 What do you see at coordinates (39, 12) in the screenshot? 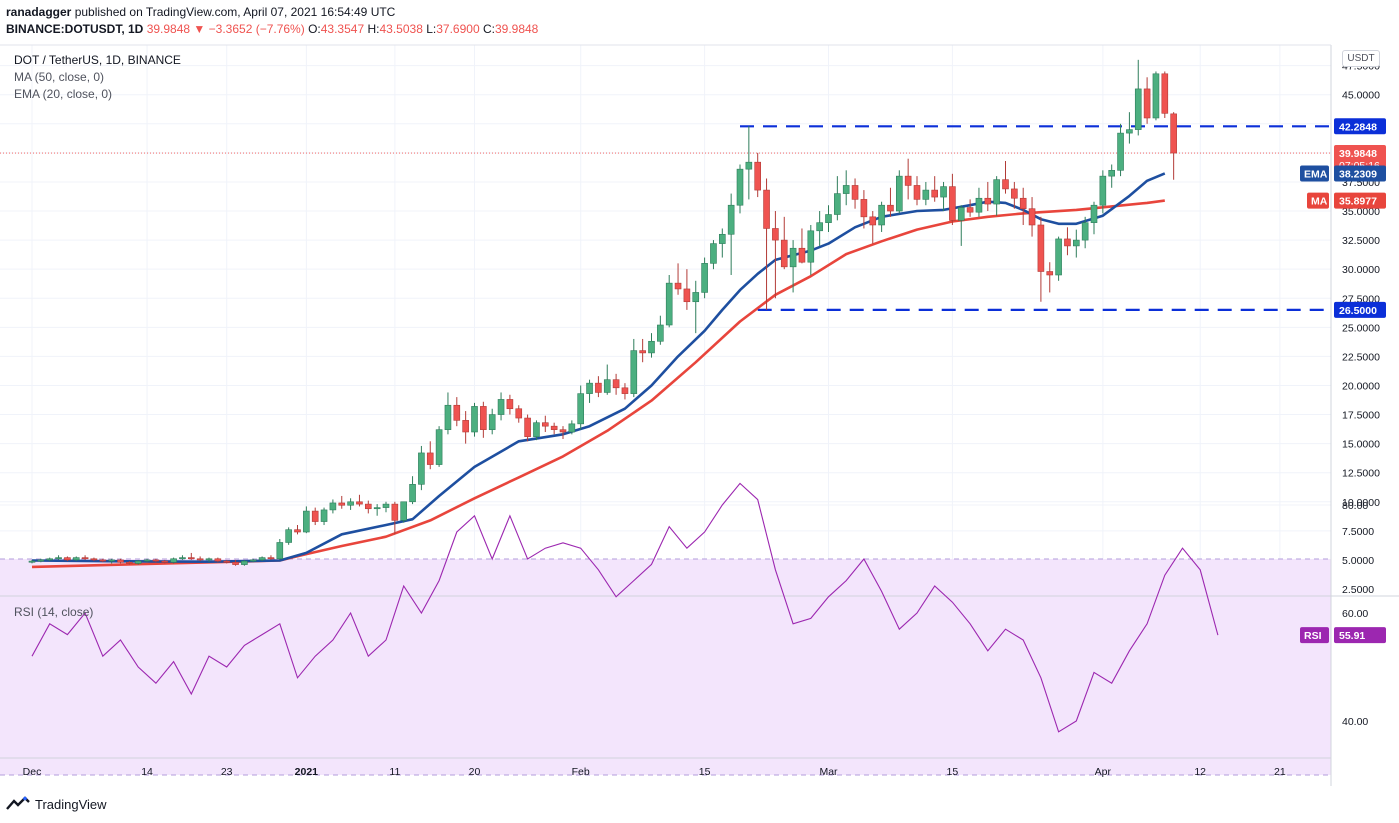
I see `publisher-name: ranadagger` at bounding box center [39, 12].